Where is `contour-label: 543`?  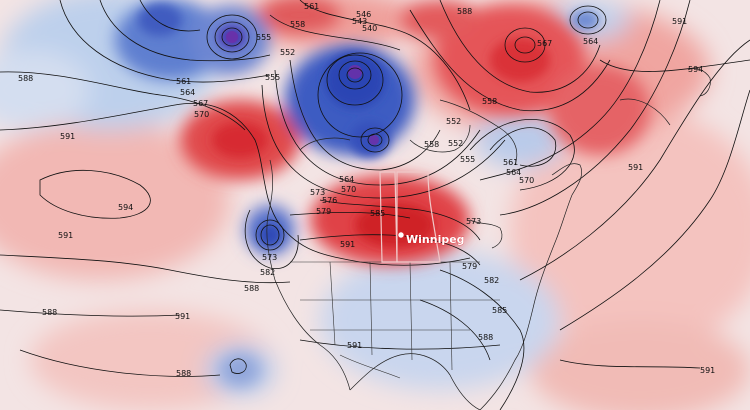 contour-label: 543 is located at coordinates (359, 21).